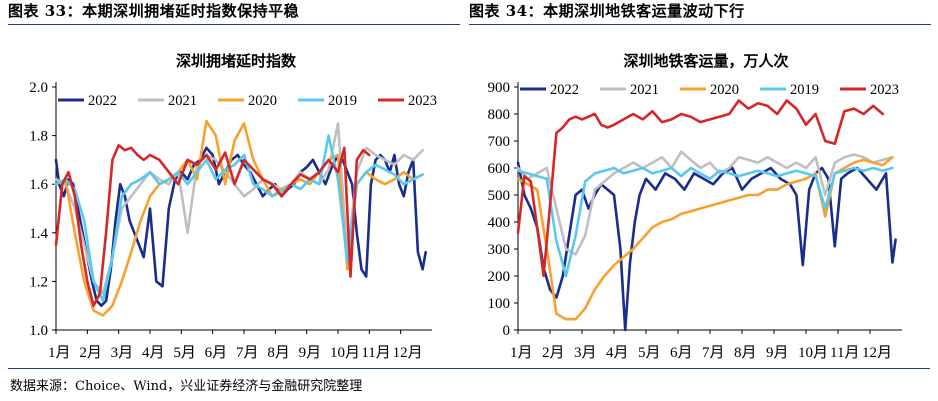  What do you see at coordinates (38, 282) in the screenshot?
I see `y-tick-label: 1.2` at bounding box center [38, 282].